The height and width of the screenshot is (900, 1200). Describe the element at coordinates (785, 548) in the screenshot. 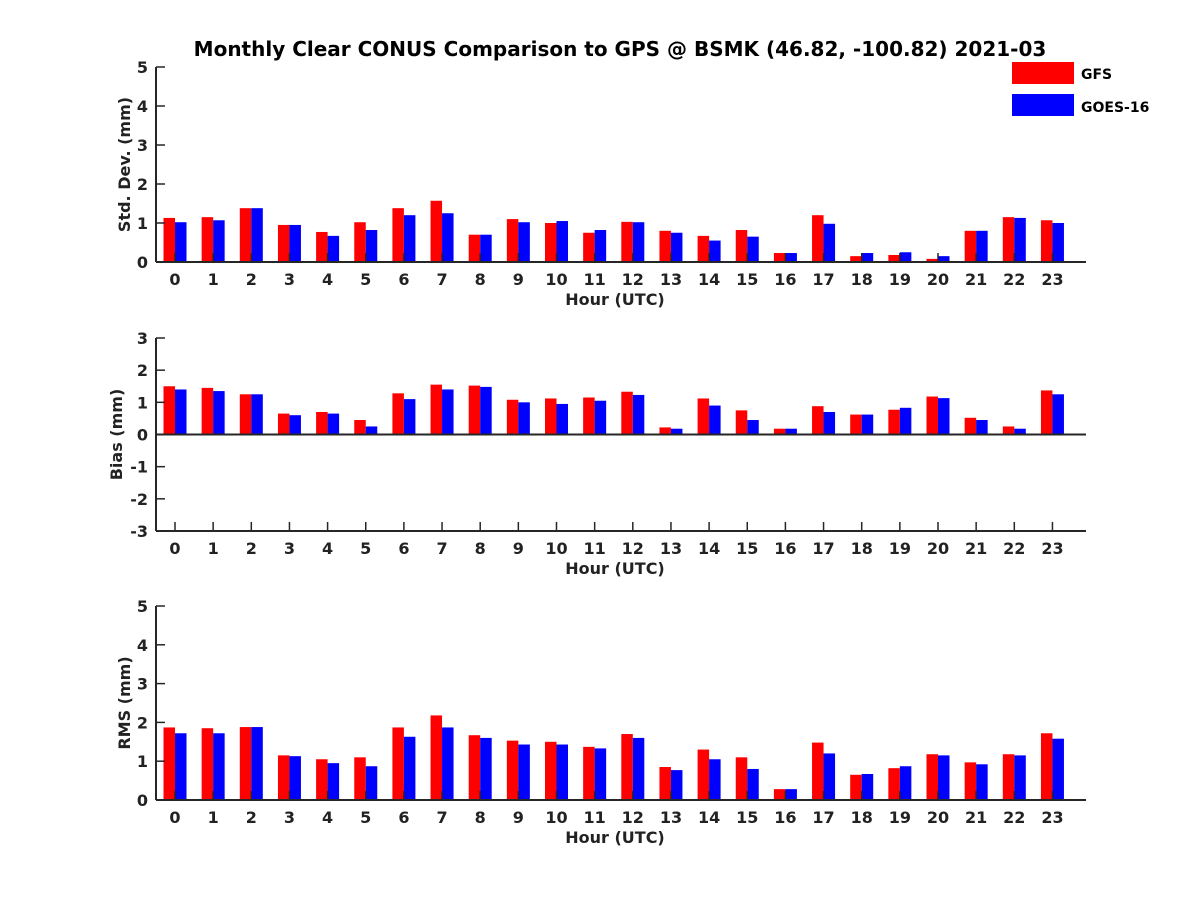

I see `x-tick-label: 16` at that location.